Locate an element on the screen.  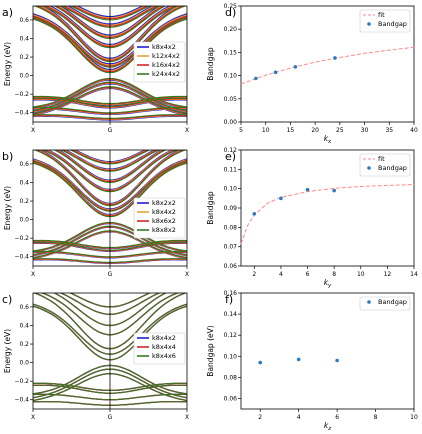
legend-label-k8x2x2: k8x2x2 is located at coordinates (164, 203).